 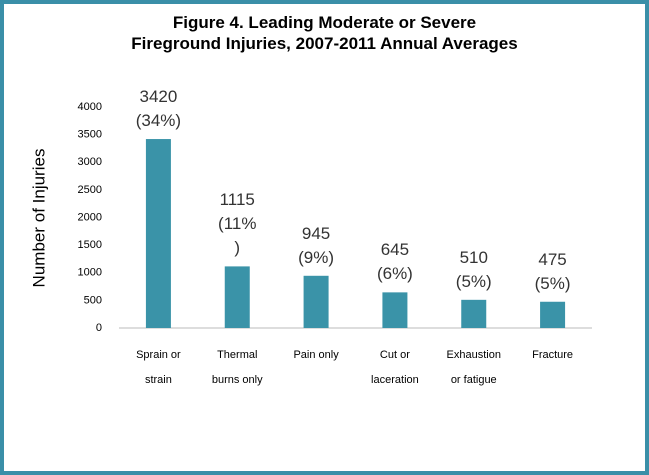 I want to click on y-tick-label: 2500, so click(x=90, y=190).